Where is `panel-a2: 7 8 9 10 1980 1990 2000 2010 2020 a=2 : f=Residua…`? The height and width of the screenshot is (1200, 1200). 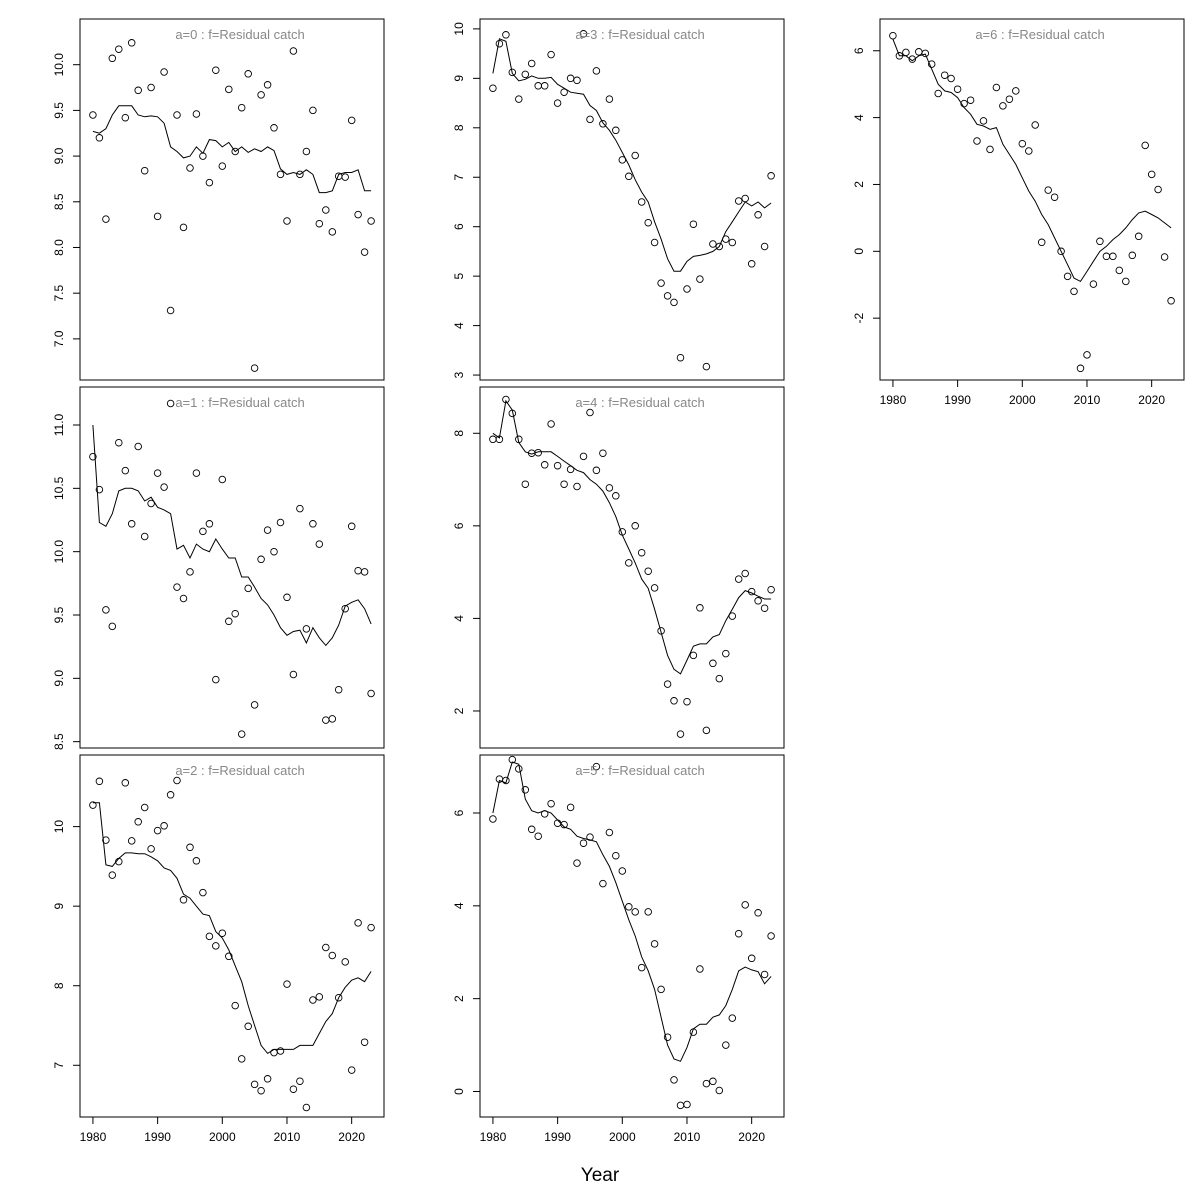 panel-a2: 7 8 9 10 1980 1990 2000 2010 2020 a=2 : f=Residua… is located at coordinates (218, 949).